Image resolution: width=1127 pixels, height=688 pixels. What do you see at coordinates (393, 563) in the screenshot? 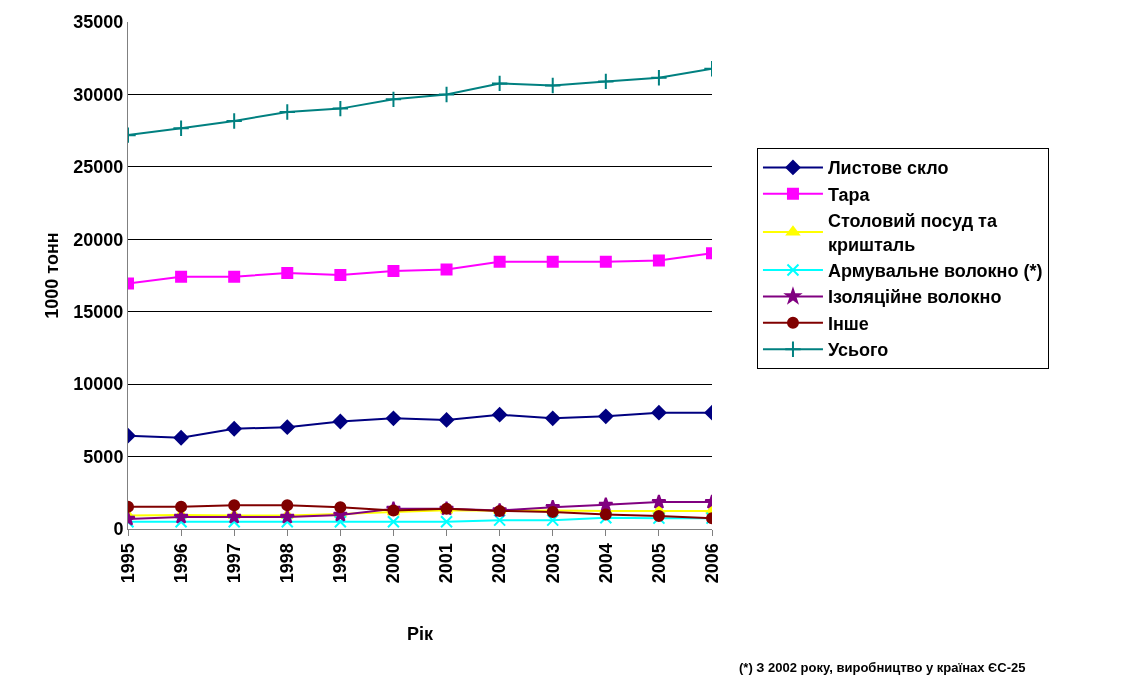
I see `x-tick-label: 2000` at bounding box center [393, 563].